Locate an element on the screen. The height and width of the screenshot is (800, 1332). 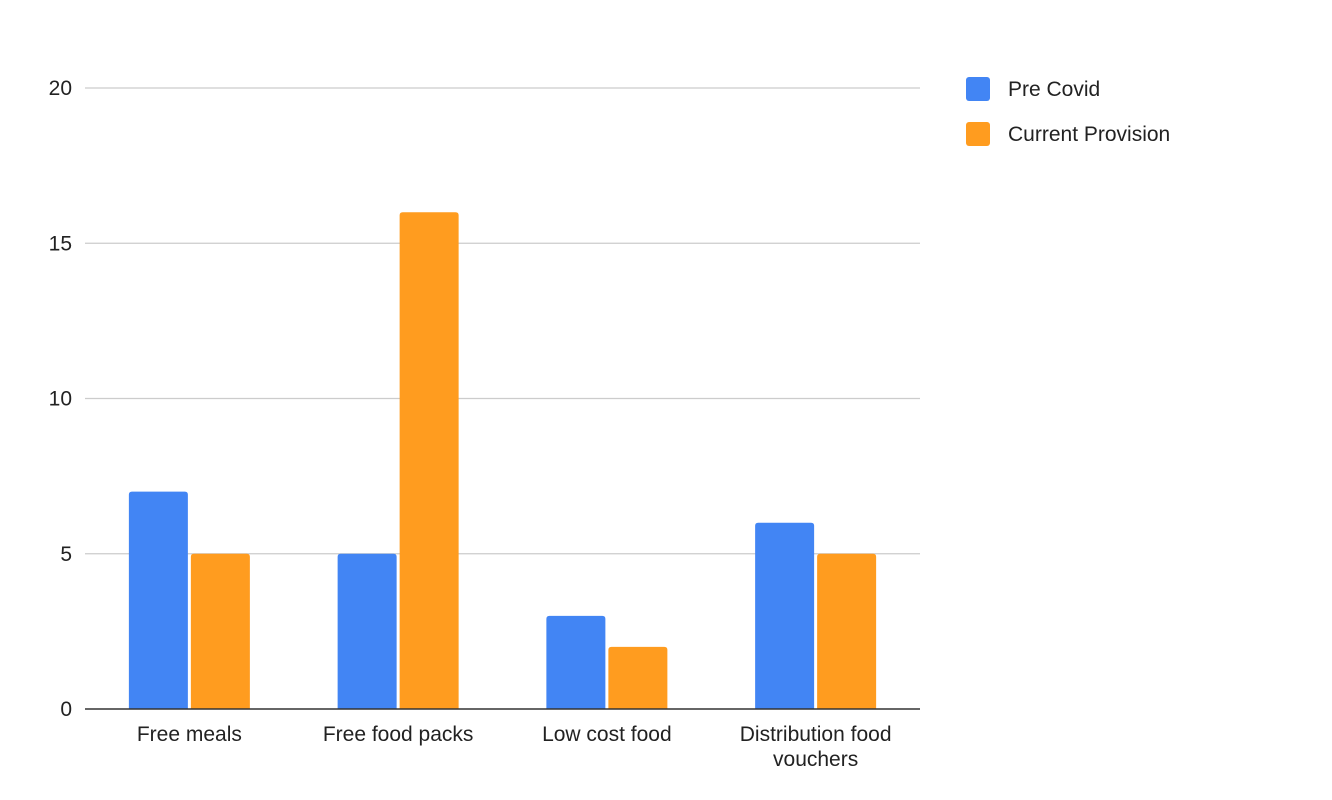
x-tick-label-1: Free food packs is located at coordinates (398, 734).